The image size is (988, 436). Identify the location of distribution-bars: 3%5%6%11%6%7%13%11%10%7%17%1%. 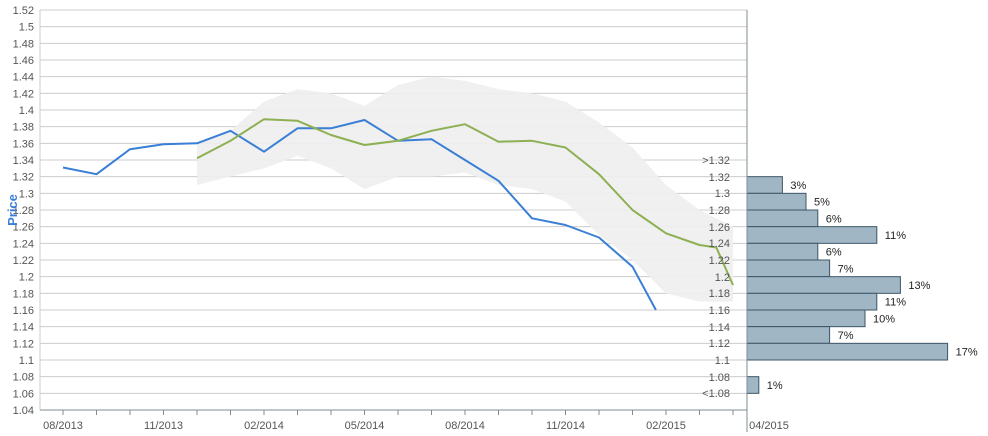
(862, 285).